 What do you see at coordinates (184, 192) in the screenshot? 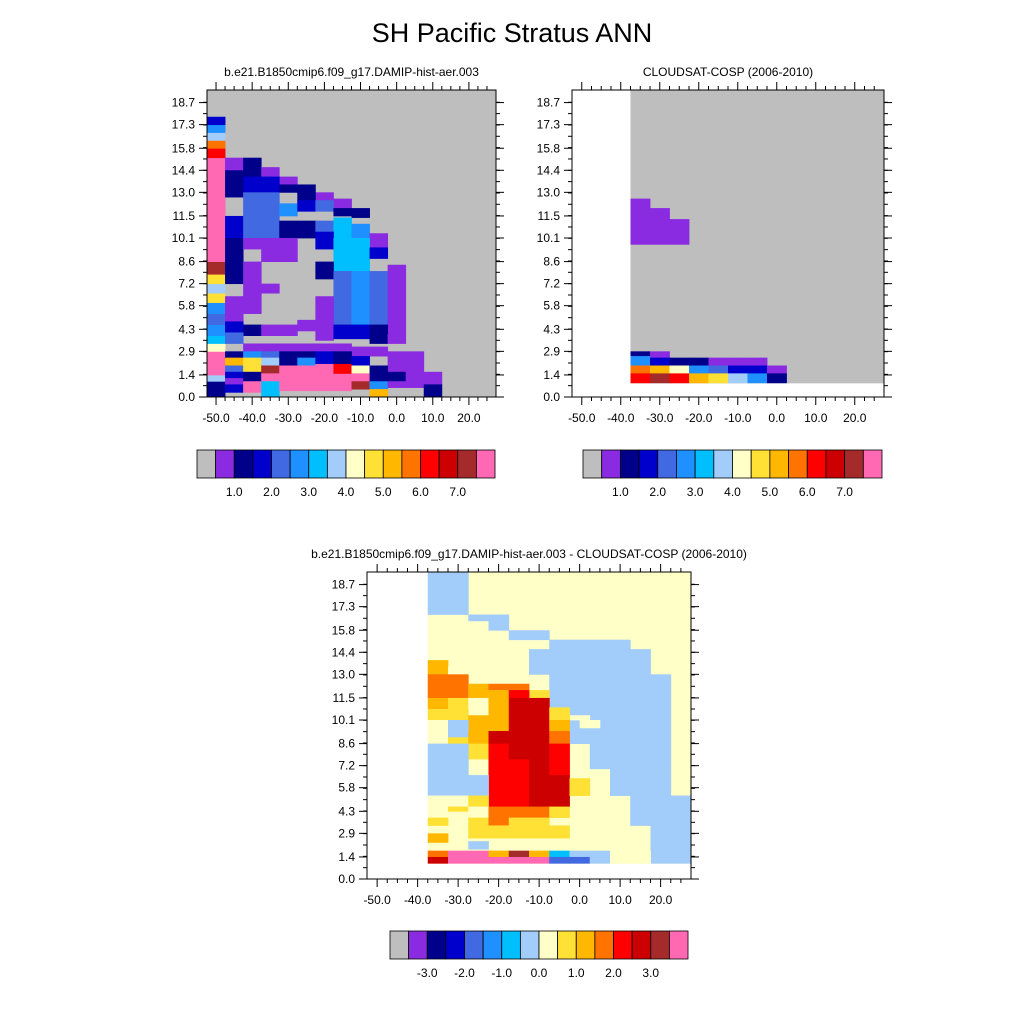
I see `y-tick-label: 13.0` at bounding box center [184, 192].